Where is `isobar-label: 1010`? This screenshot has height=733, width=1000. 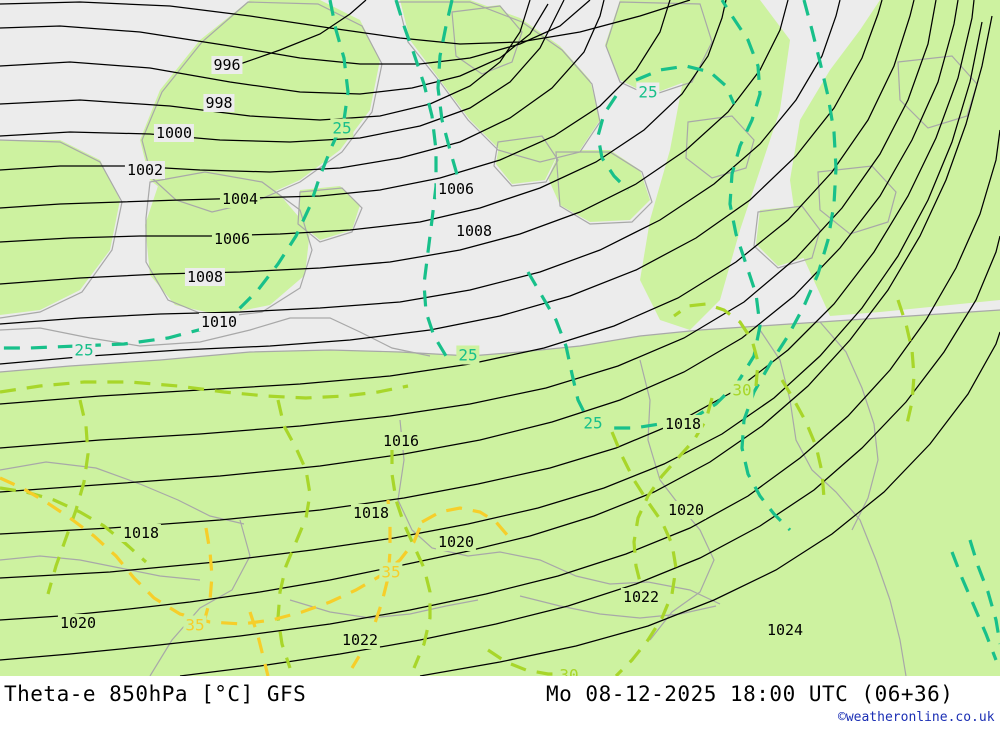
isobar-label: 1010 is located at coordinates (219, 322).